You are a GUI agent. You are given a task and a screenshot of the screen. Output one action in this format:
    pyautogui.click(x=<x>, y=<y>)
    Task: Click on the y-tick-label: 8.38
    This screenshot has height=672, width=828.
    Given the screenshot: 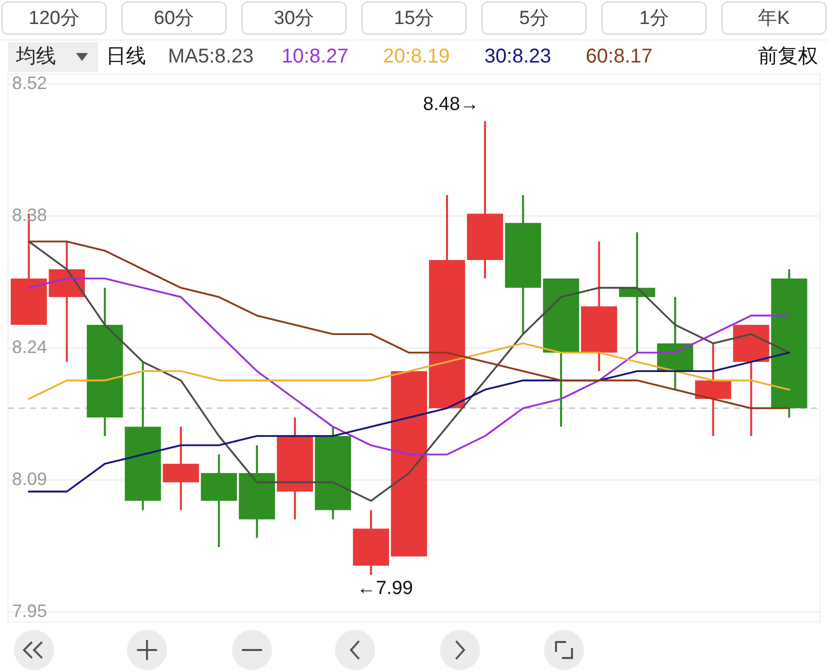 What is the action you would take?
    pyautogui.click(x=30, y=214)
    